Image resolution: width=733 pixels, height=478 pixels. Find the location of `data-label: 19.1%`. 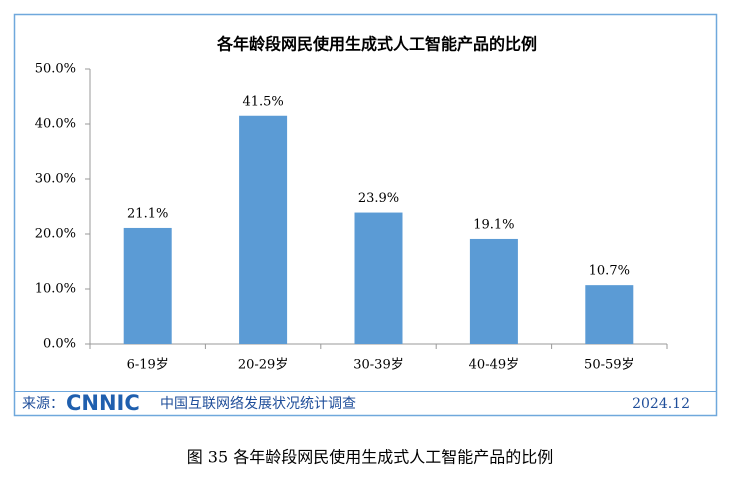

data-label: 19.1% is located at coordinates (493, 224).